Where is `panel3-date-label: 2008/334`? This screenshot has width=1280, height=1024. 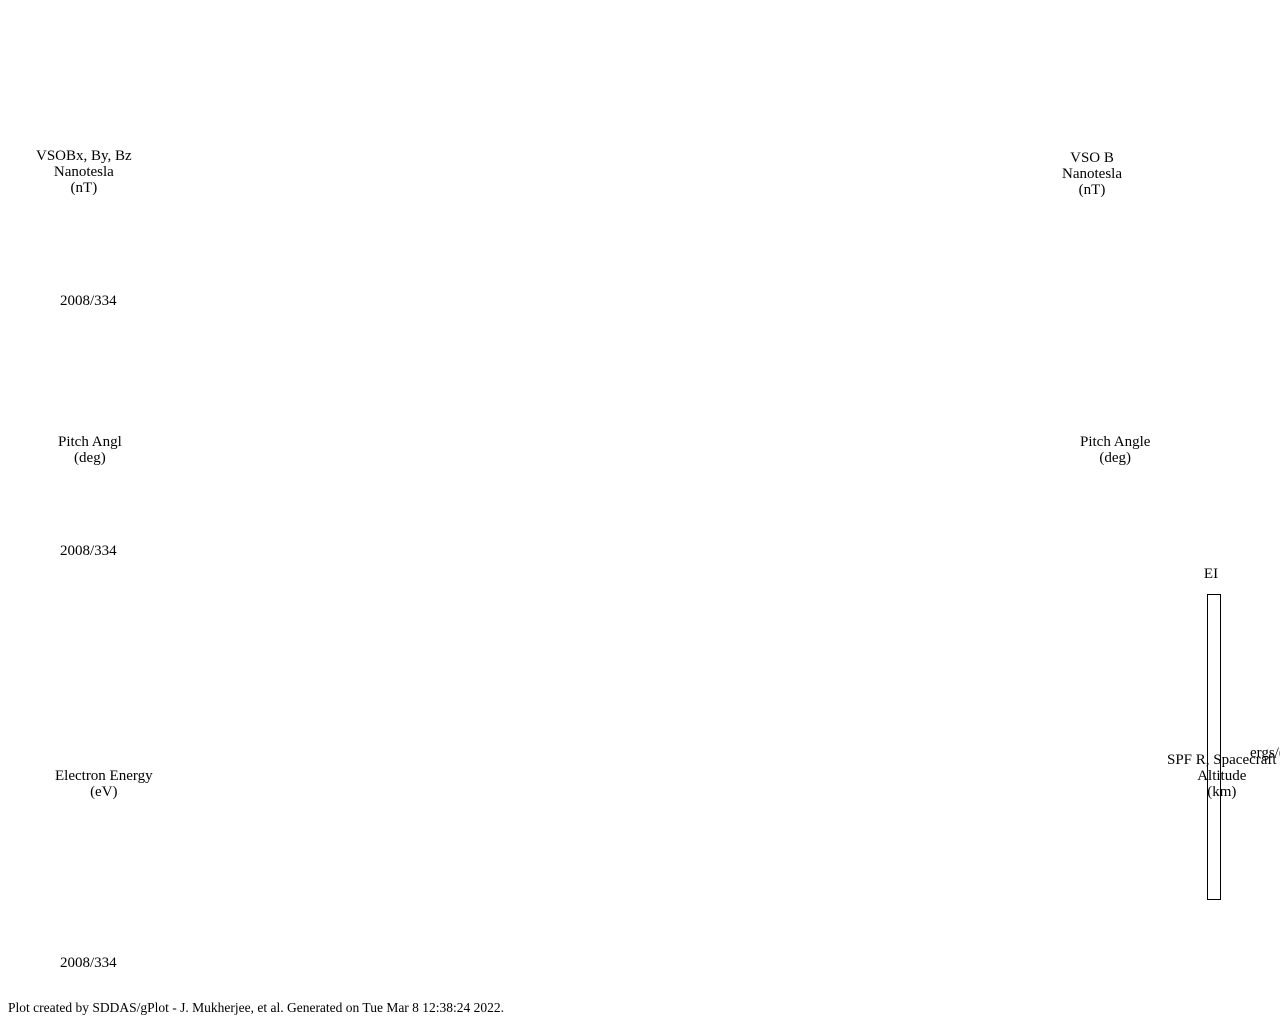 panel3-date-label: 2008/334 is located at coordinates (88, 963).